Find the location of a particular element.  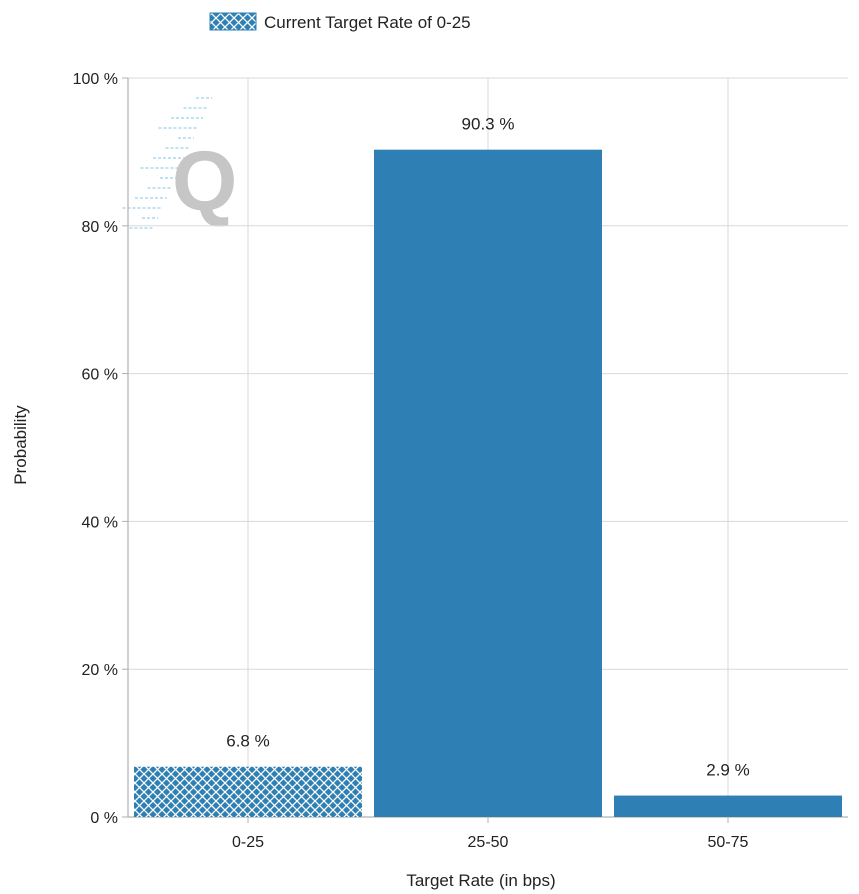

legend-swatch is located at coordinates (233, 21).